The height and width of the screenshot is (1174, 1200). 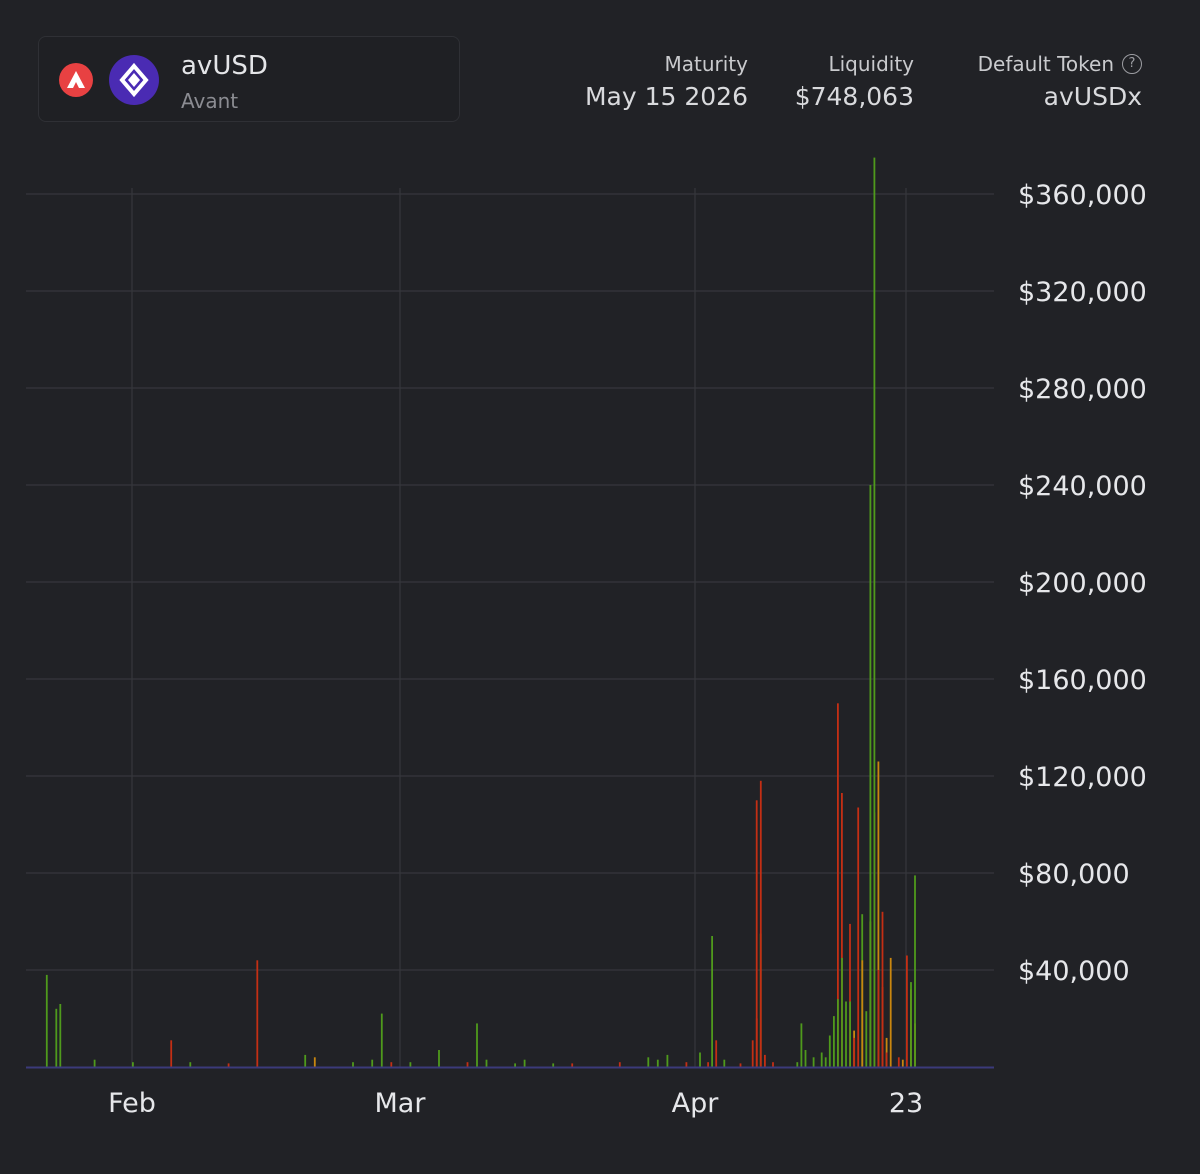 What do you see at coordinates (76, 80) in the screenshot?
I see `avalanche-icon` at bounding box center [76, 80].